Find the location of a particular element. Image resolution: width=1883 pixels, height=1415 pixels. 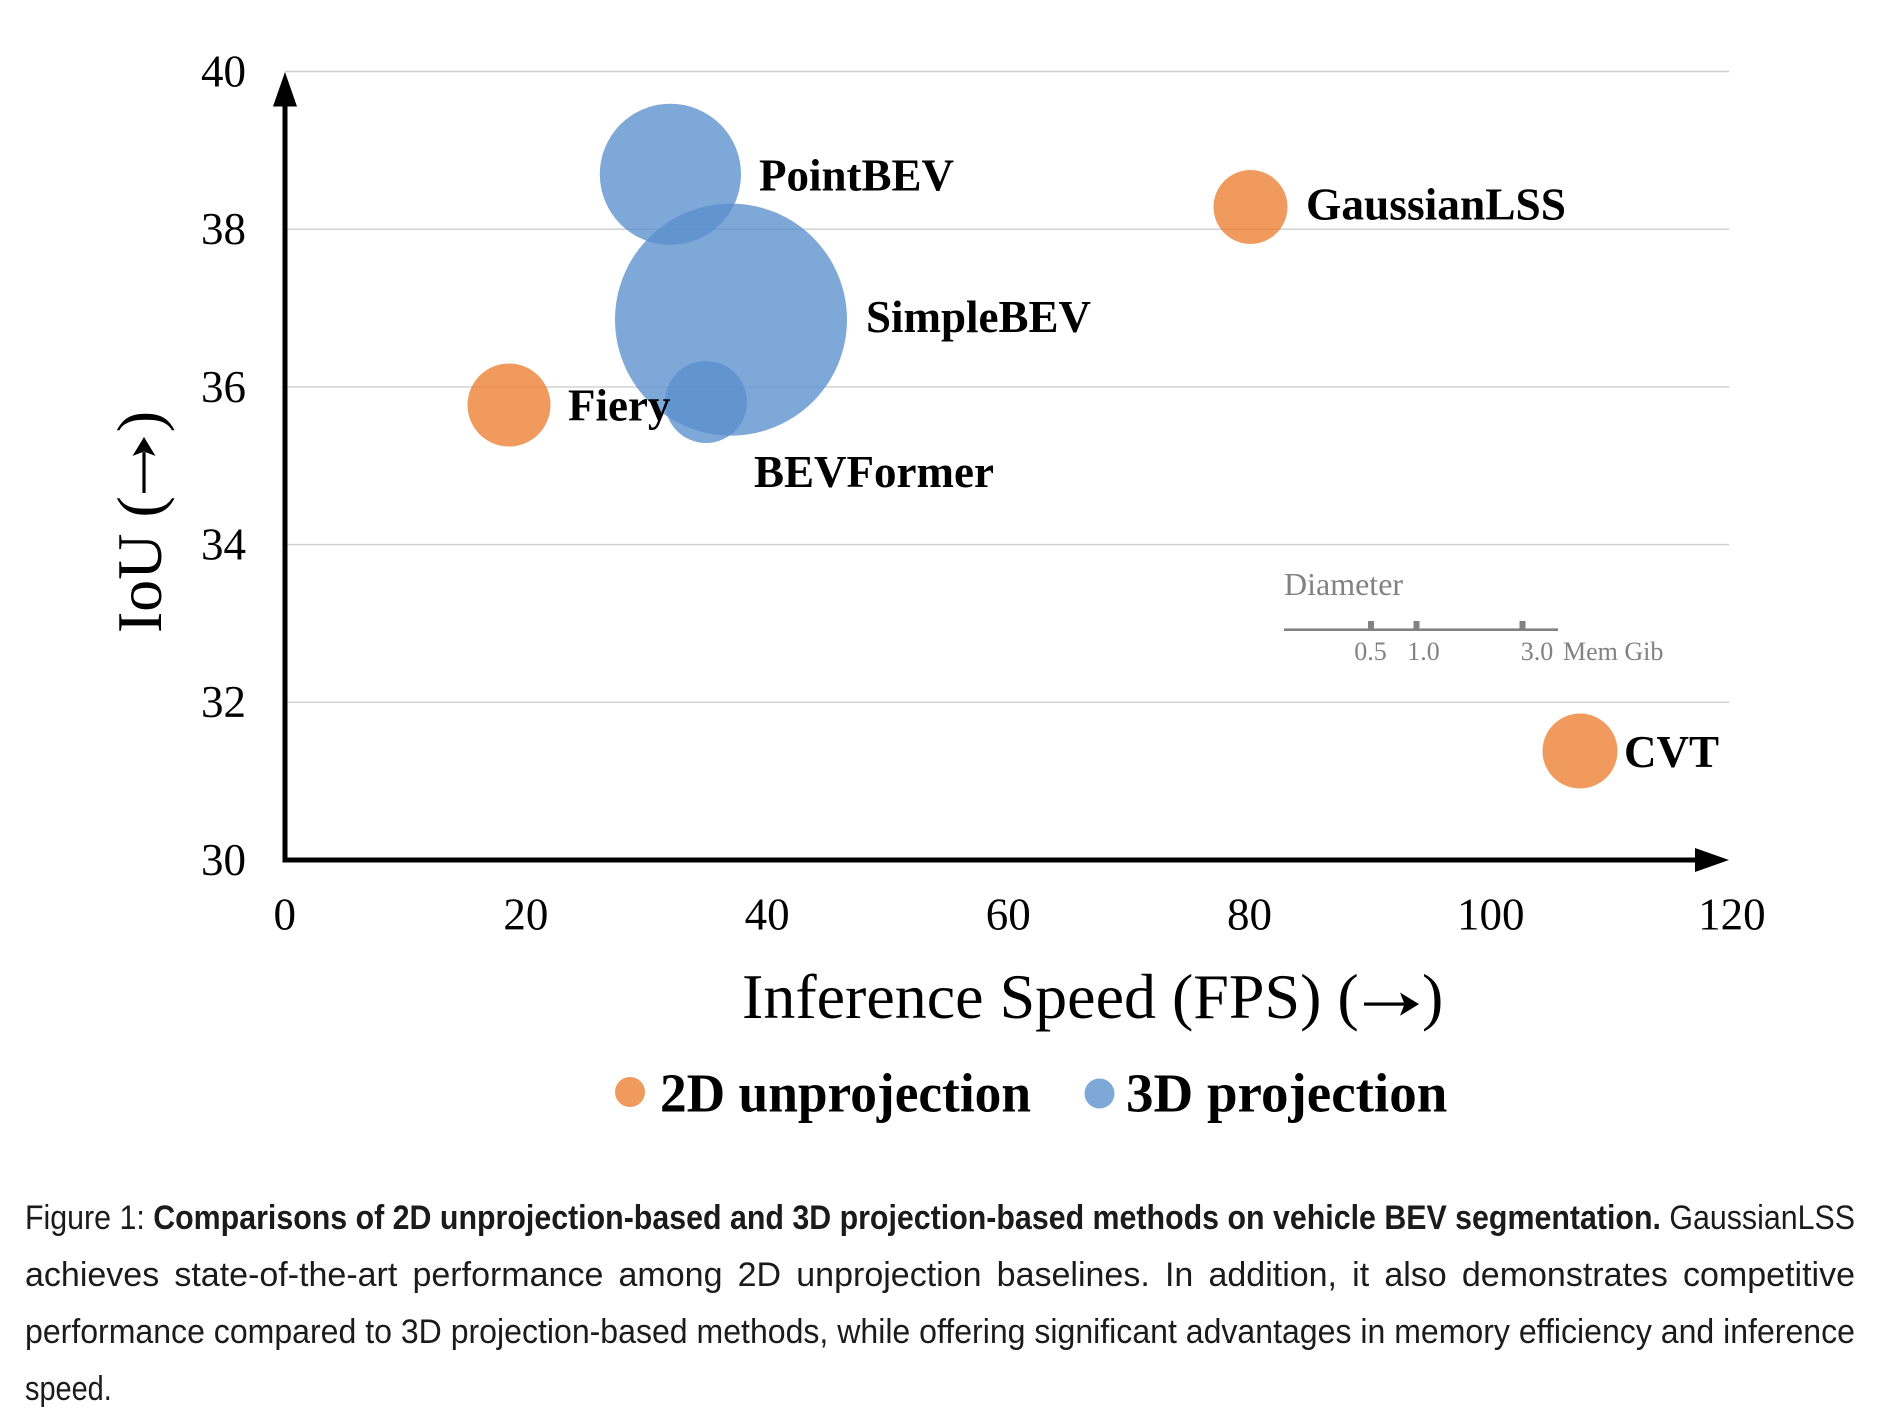

svg-text: CVT is located at coordinates (1671, 752).